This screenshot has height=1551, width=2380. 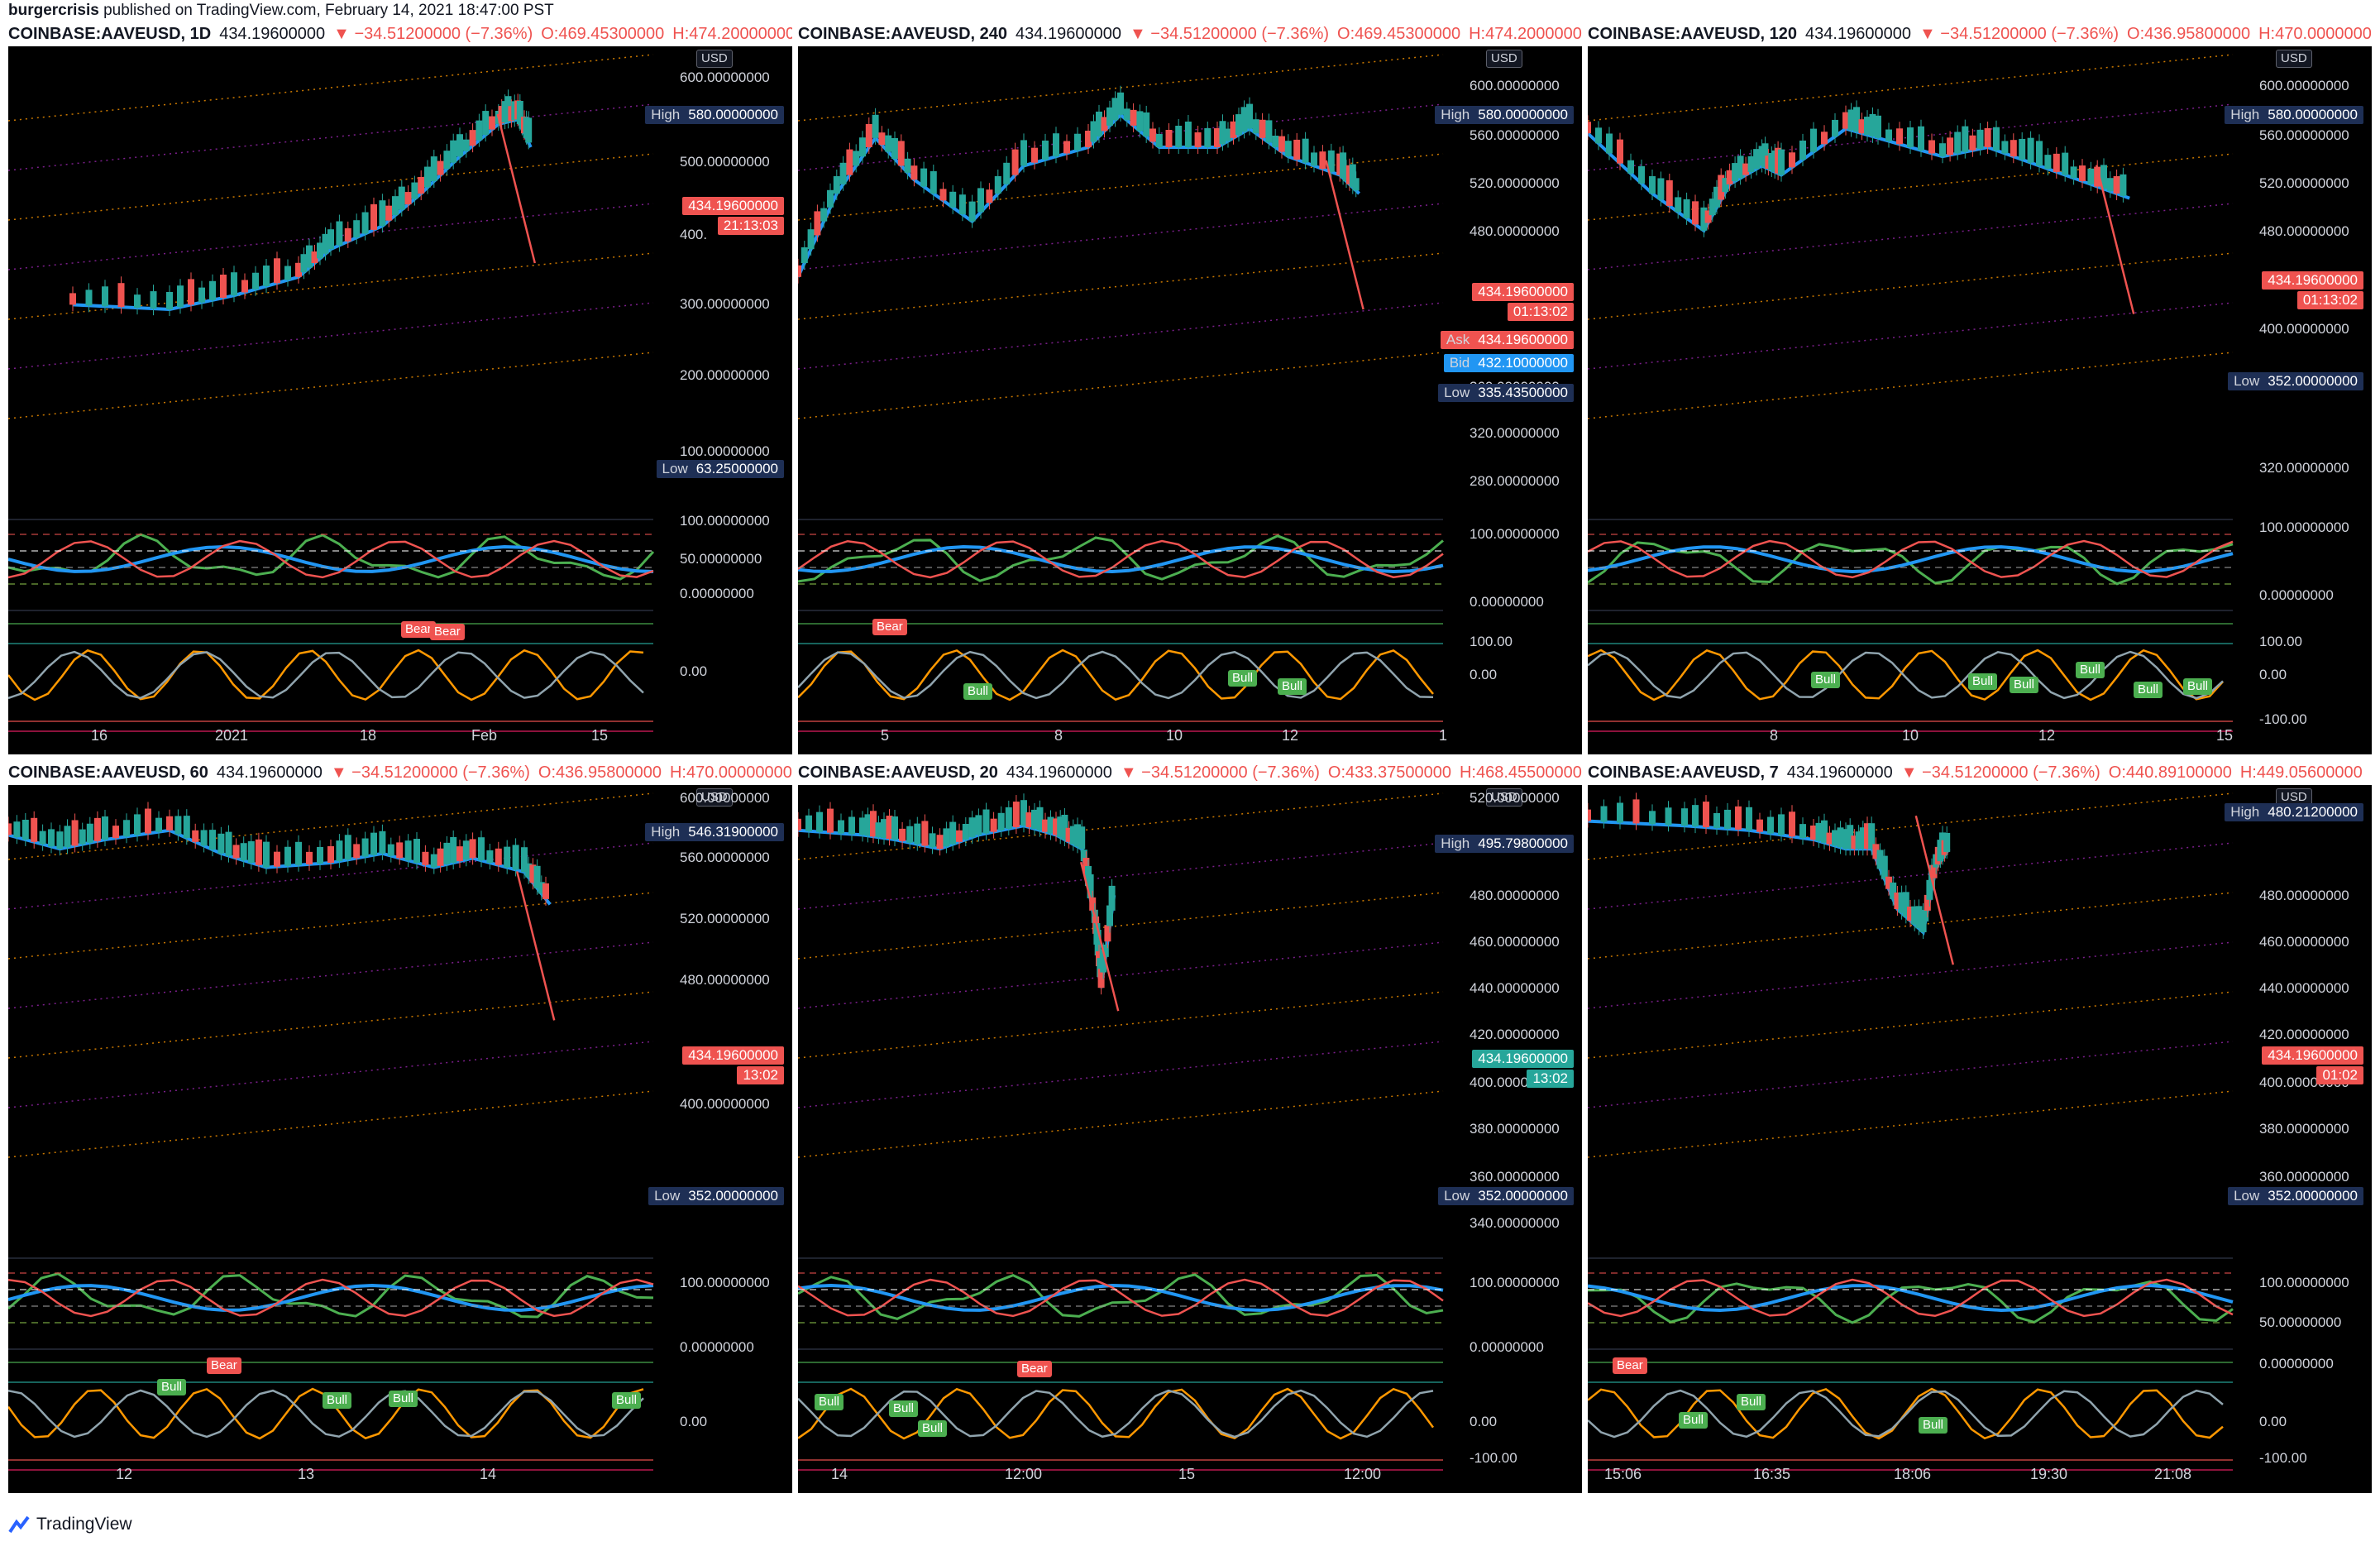 I want to click on symbol-interval: COINBASE:AAVEUSD, 60, so click(x=108, y=773).